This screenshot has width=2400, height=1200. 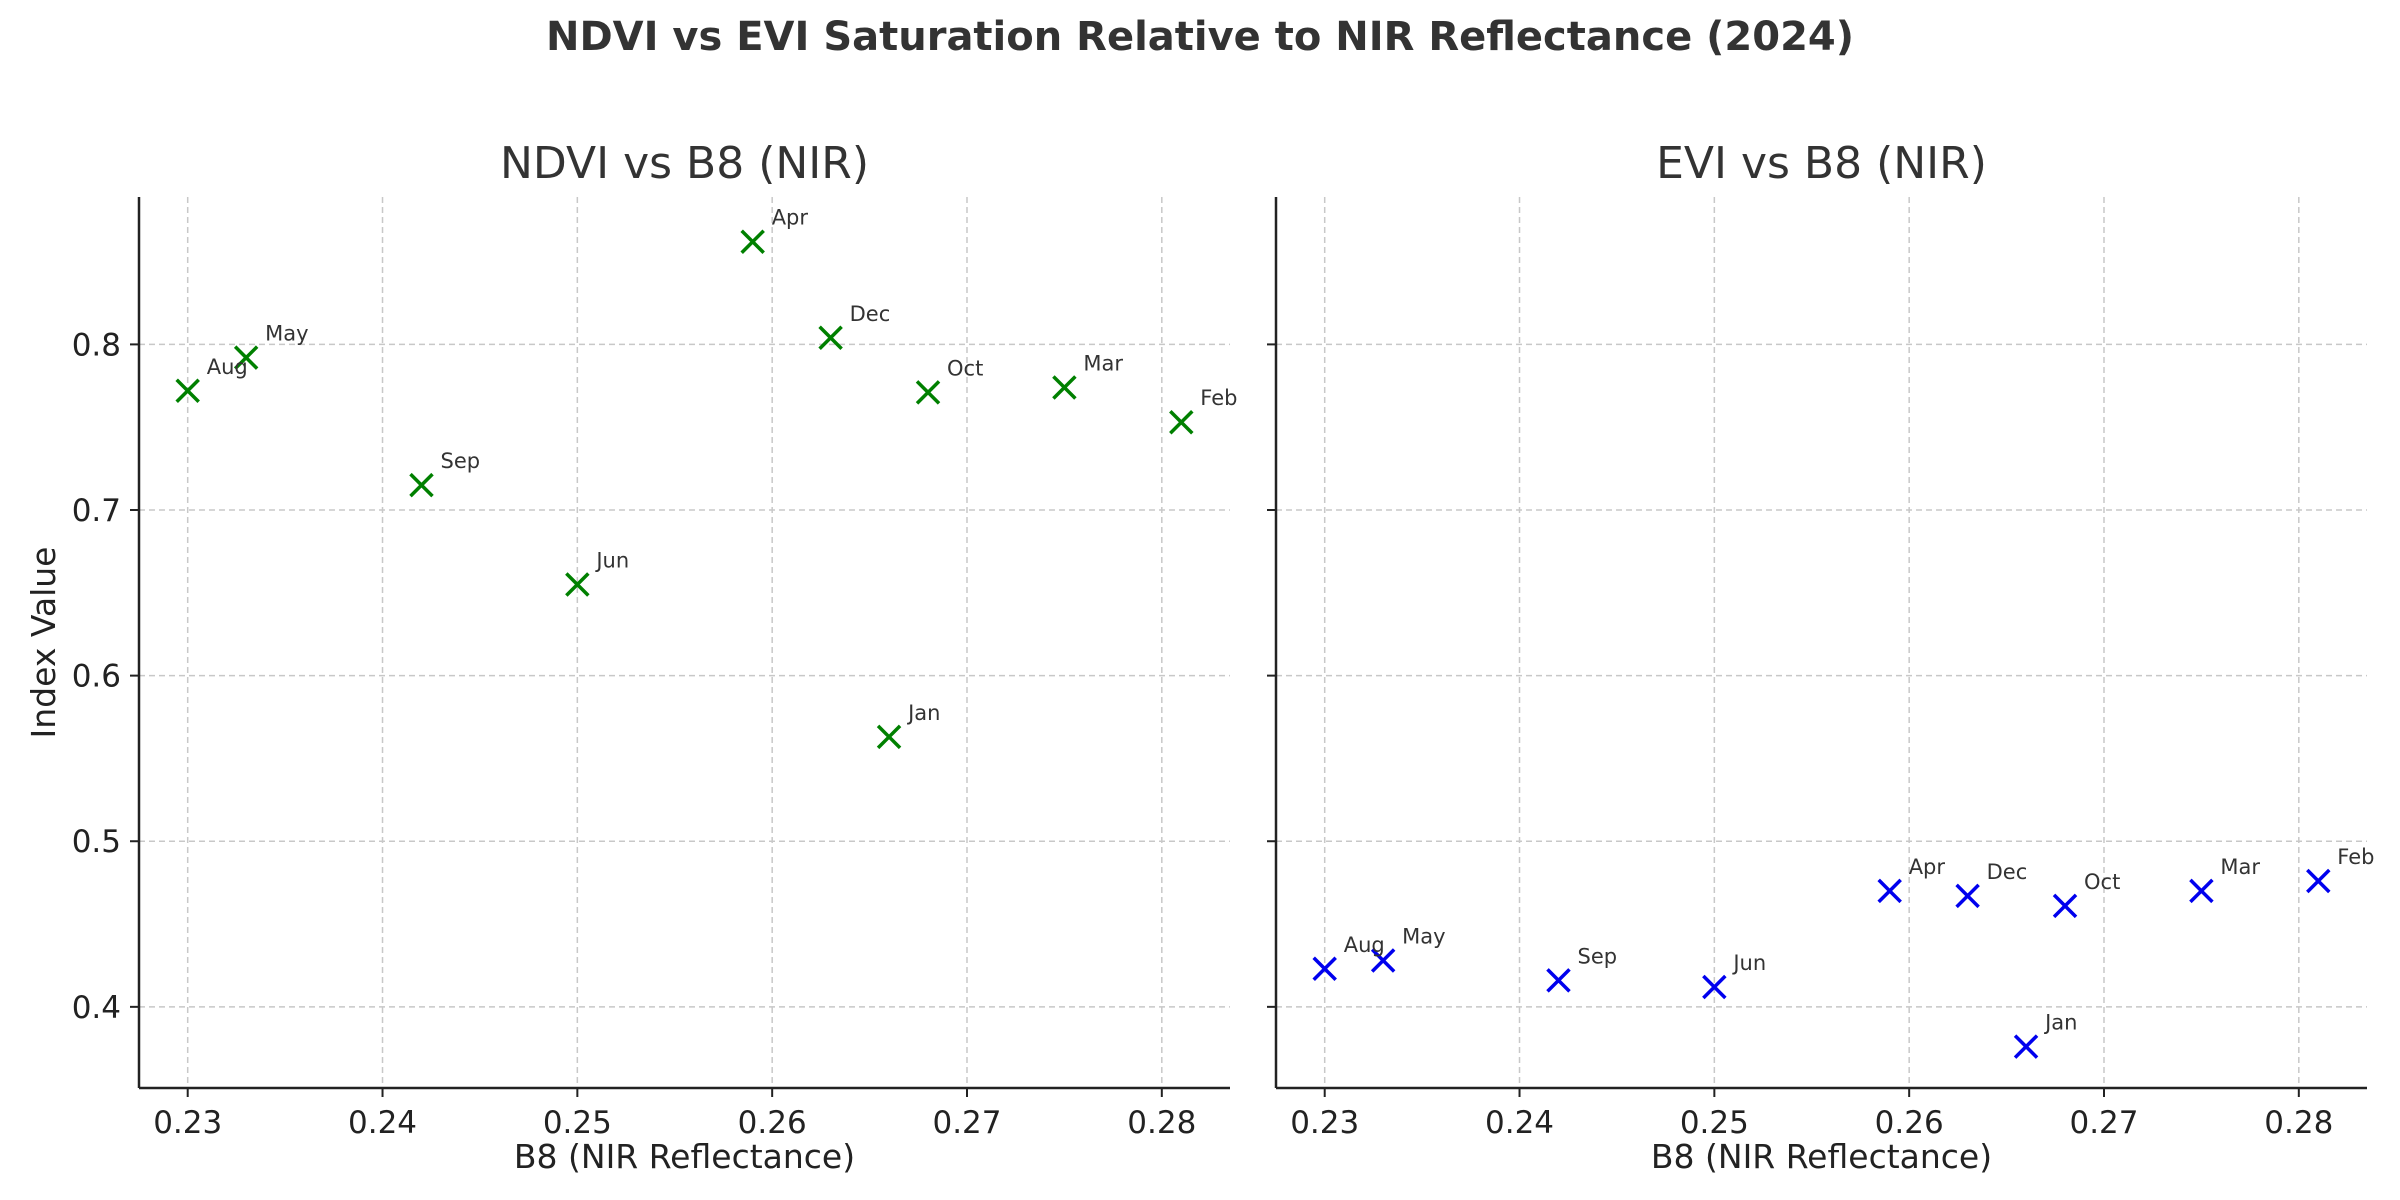 I want to click on panel-title: NDVI vs B8 (NIR), so click(x=684, y=163).